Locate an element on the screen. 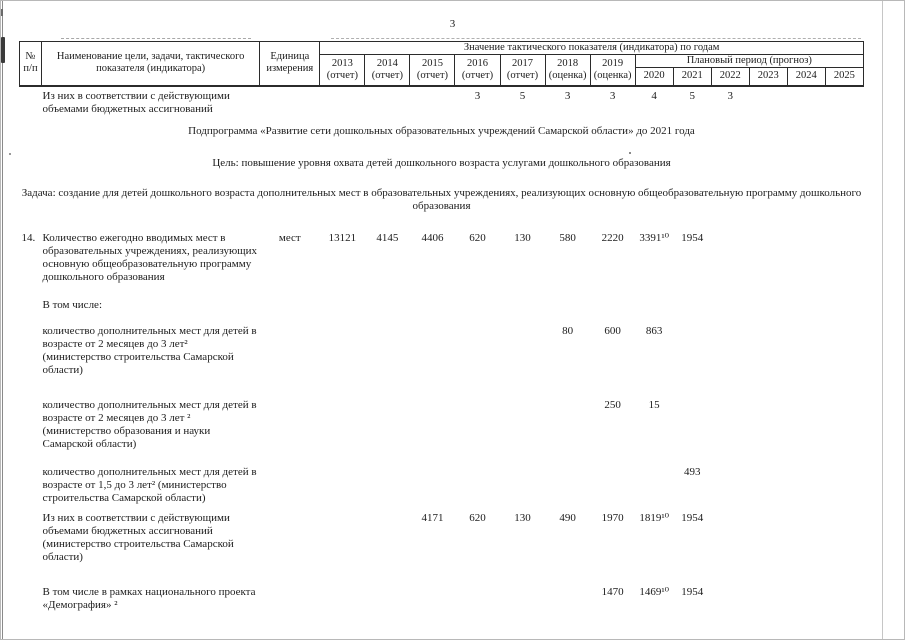 This screenshot has width=905, height=640. header-year-2020: 2020 is located at coordinates (654, 77).